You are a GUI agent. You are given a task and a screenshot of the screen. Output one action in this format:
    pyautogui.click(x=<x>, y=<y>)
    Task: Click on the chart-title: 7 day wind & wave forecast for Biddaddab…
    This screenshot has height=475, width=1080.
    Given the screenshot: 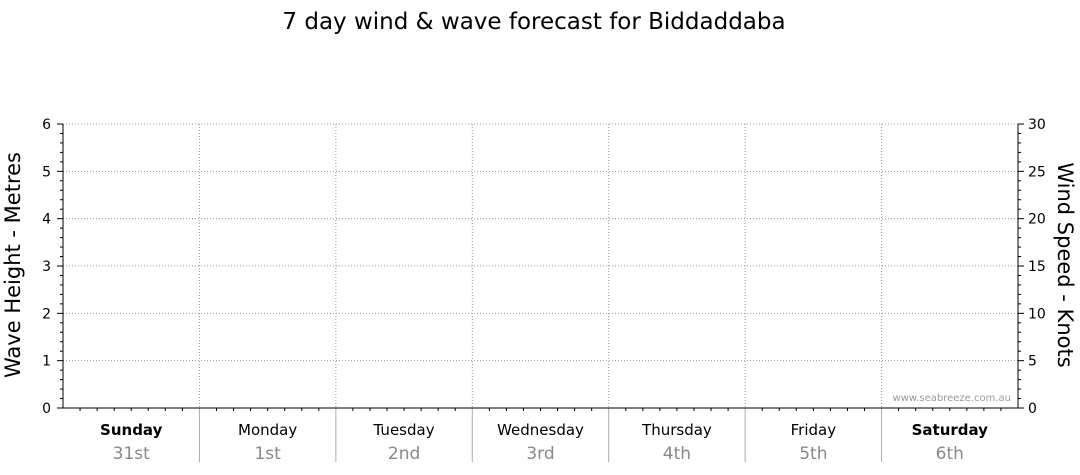 What is the action you would take?
    pyautogui.click(x=533, y=22)
    